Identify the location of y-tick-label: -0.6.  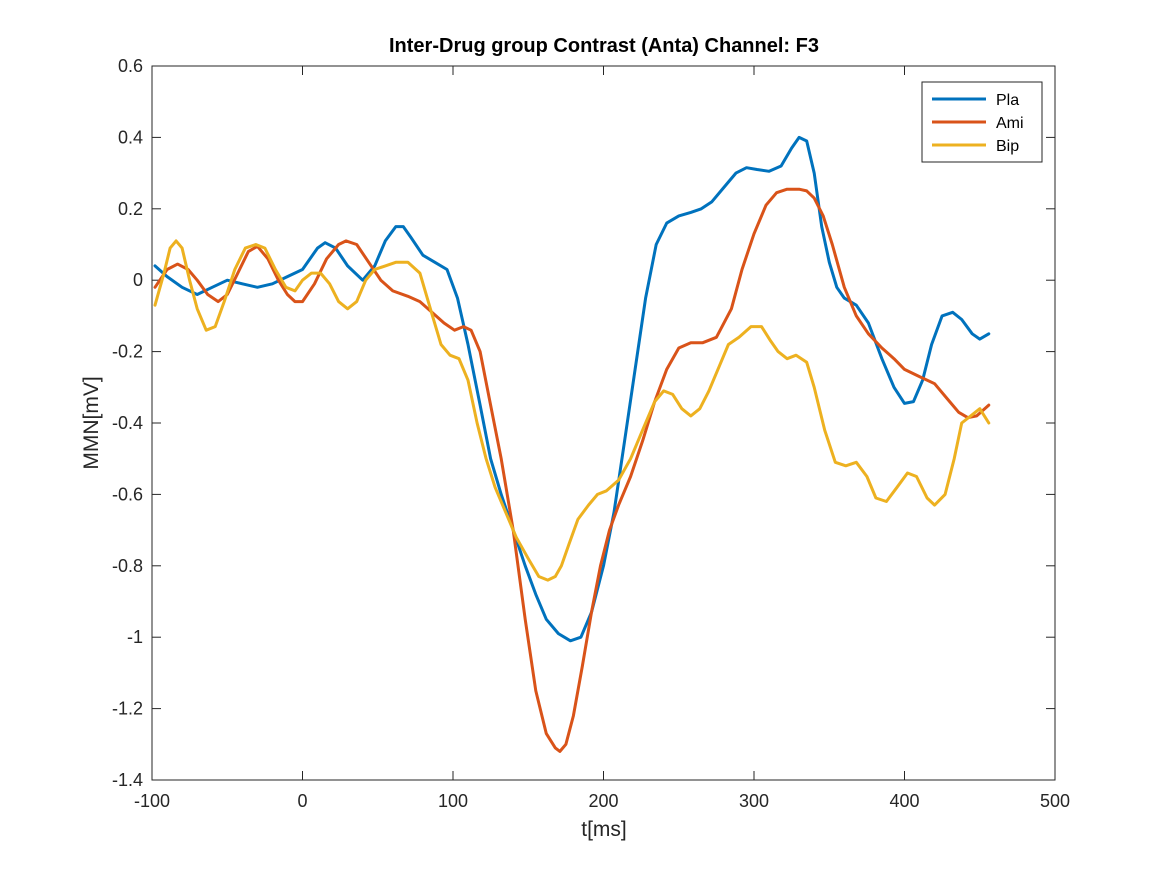
(127, 494).